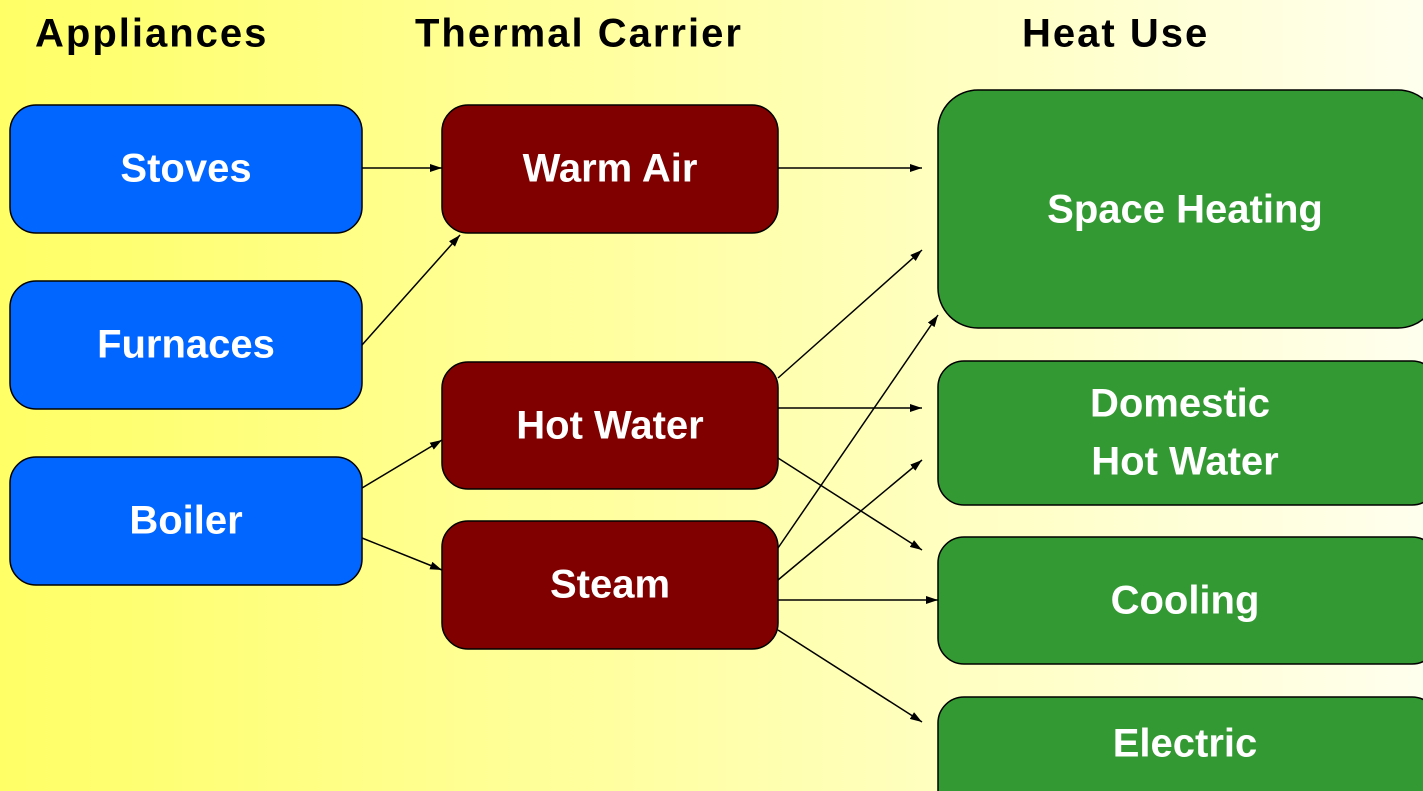 The height and width of the screenshot is (791, 1423). Describe the element at coordinates (579, 34) in the screenshot. I see `column-header: Thermal Carrier` at that location.